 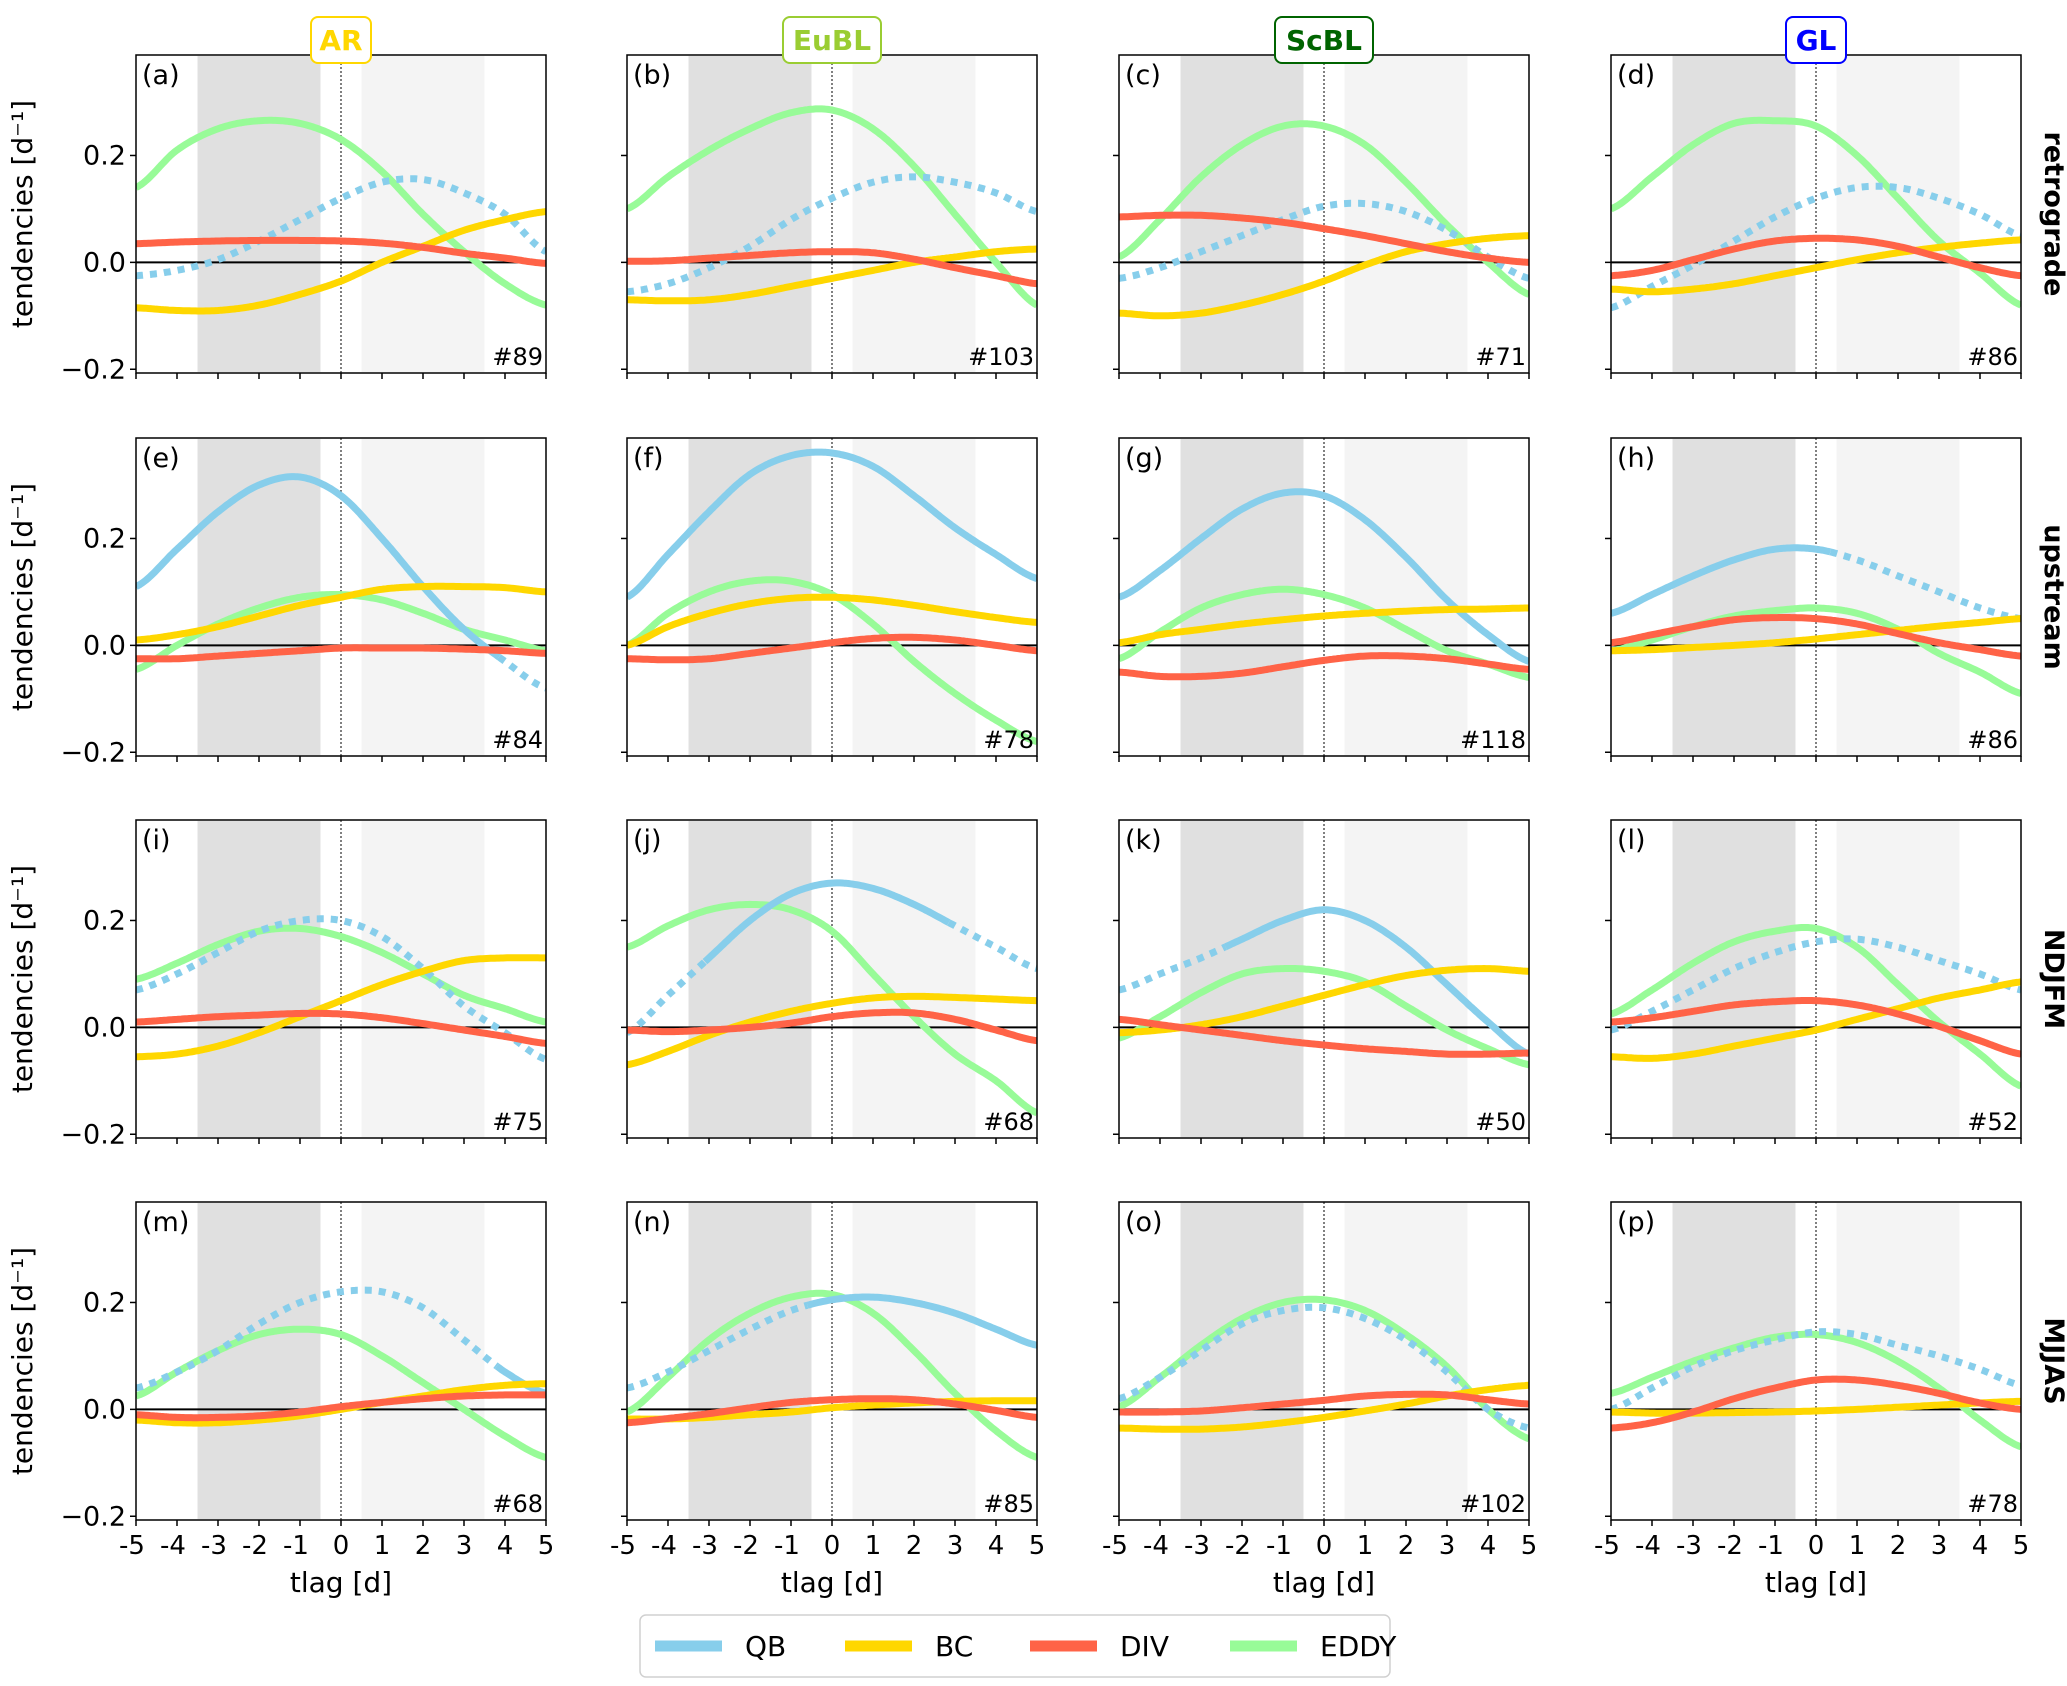 I want to click on panel-d: (d) #86, so click(x=1813, y=216).